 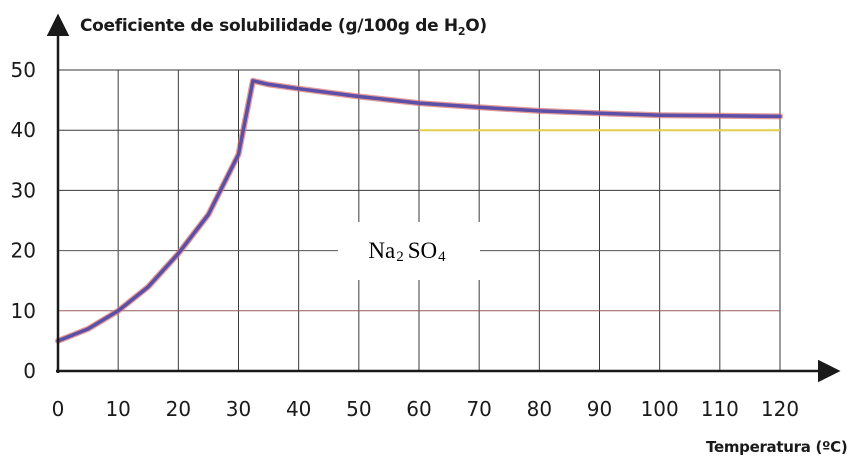 I want to click on x-tick-label: 120, so click(x=780, y=409).